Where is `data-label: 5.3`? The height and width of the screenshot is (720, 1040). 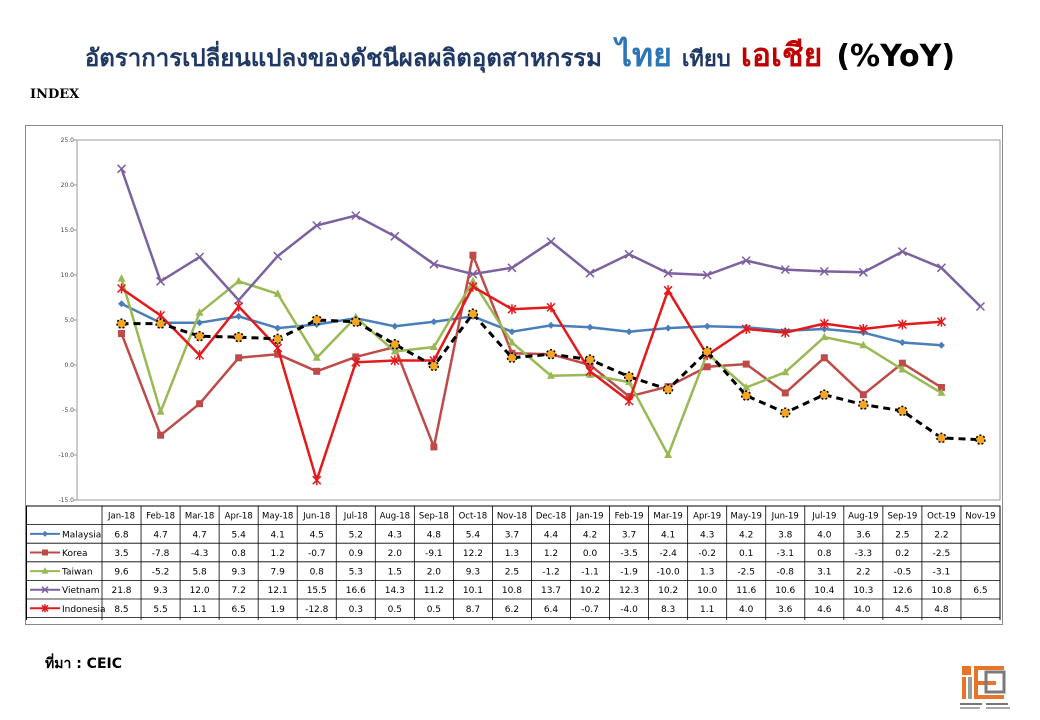 data-label: 5.3 is located at coordinates (356, 573).